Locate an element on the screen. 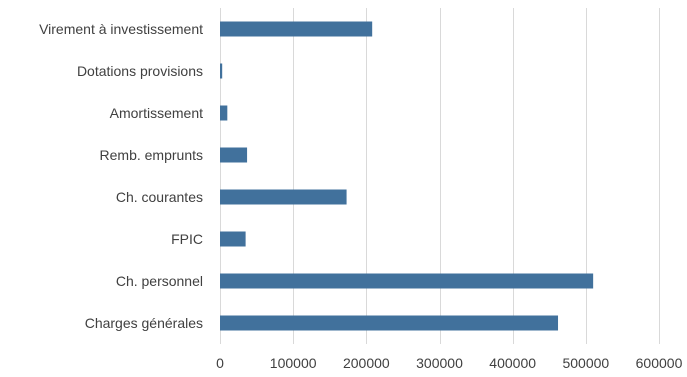  category-label-1: Dotations provisions is located at coordinates (140, 71).